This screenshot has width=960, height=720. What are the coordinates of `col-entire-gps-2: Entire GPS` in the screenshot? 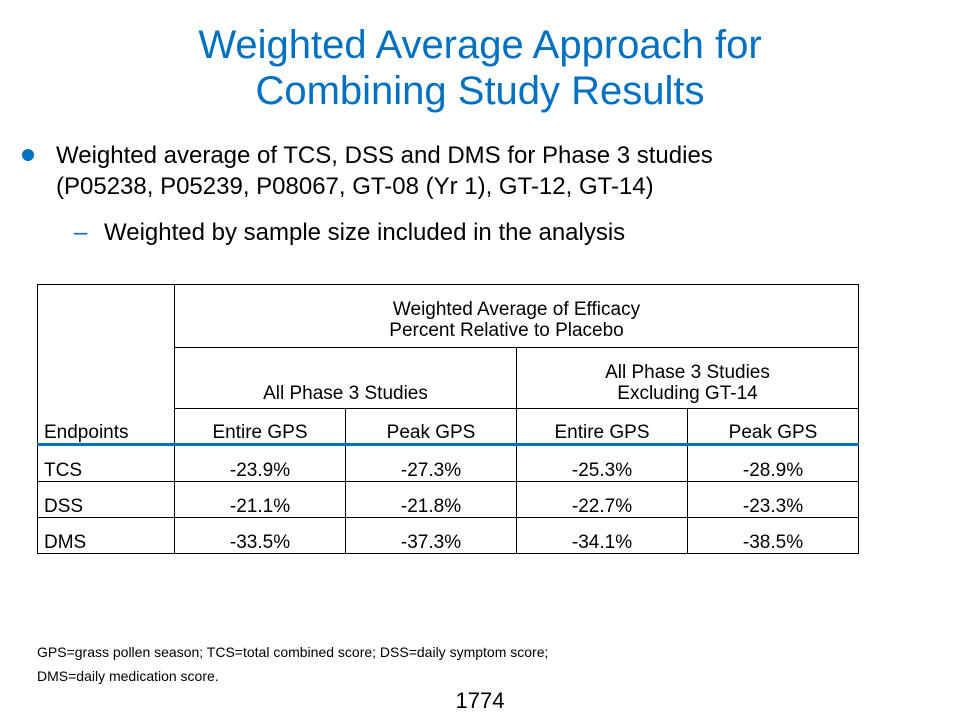 It's located at (602, 426).